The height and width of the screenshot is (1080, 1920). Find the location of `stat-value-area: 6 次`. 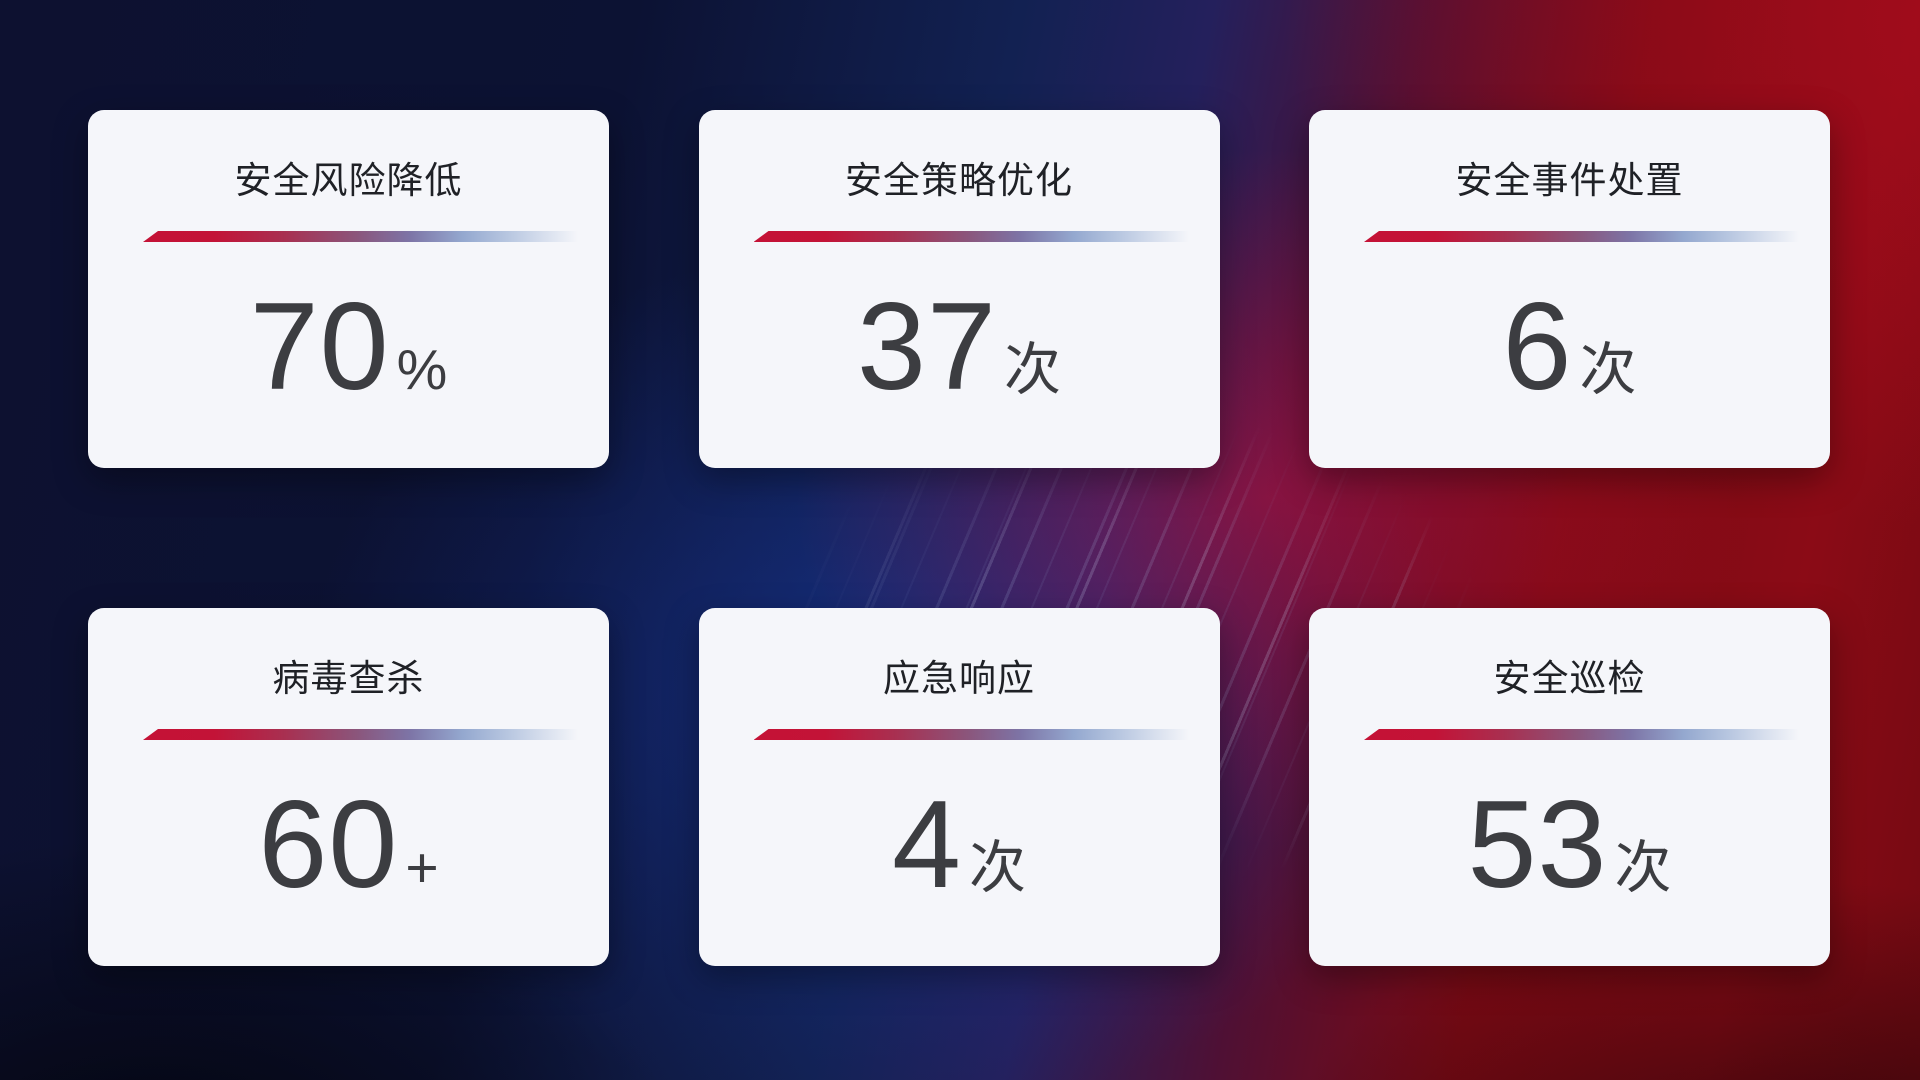

stat-value-area: 6 次 is located at coordinates (1569, 355).